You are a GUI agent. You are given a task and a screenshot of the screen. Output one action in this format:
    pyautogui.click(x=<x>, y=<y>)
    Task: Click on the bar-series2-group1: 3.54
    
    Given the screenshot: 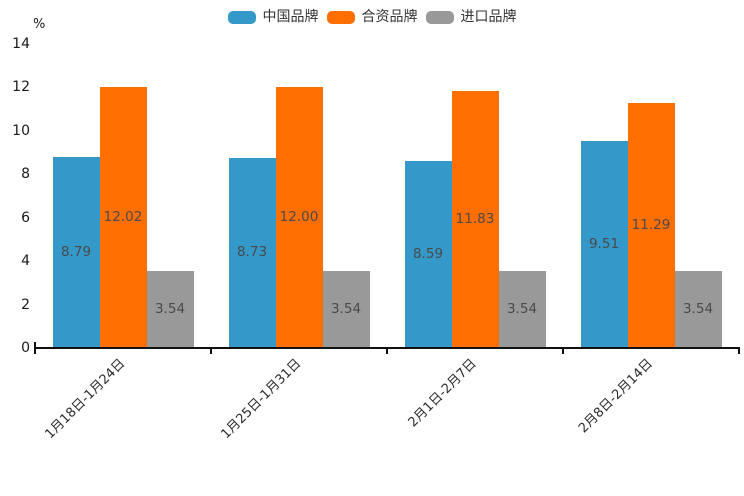 What is the action you would take?
    pyautogui.click(x=346, y=309)
    